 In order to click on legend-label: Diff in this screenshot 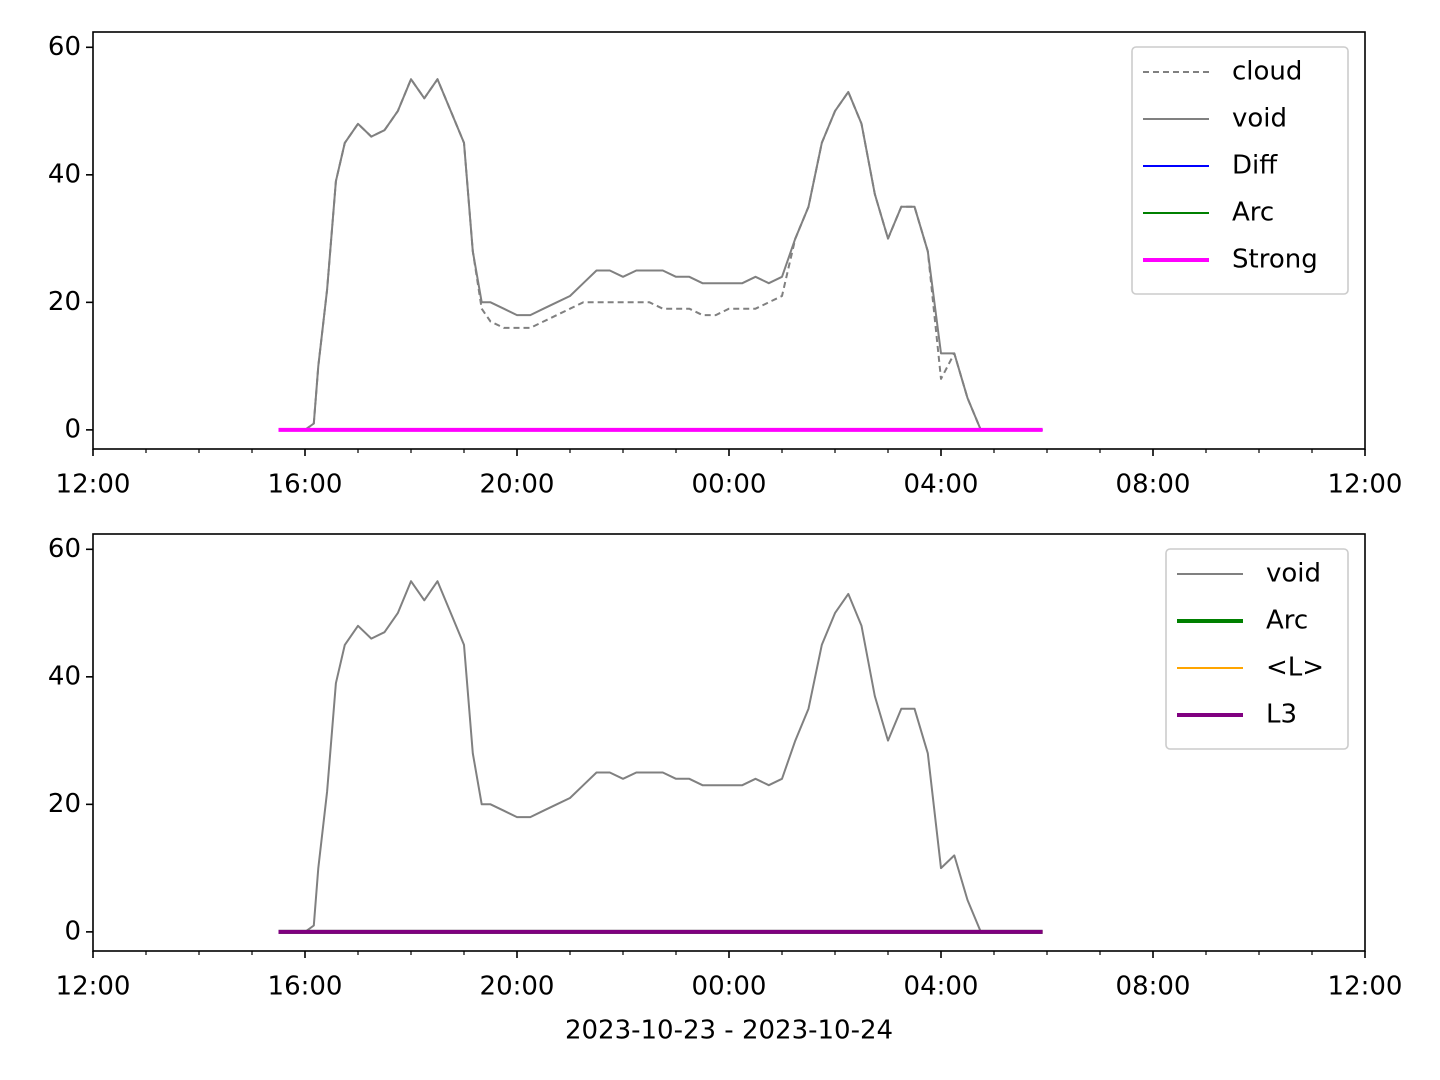, I will do `click(1255, 166)`.